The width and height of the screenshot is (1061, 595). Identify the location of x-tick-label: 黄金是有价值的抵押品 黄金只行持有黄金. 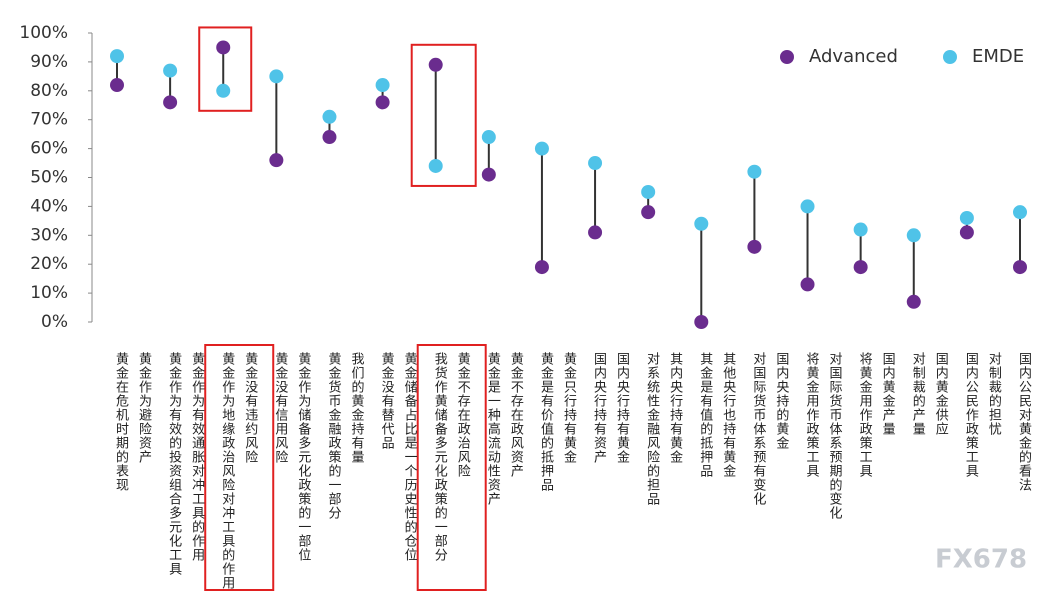
(556, 422).